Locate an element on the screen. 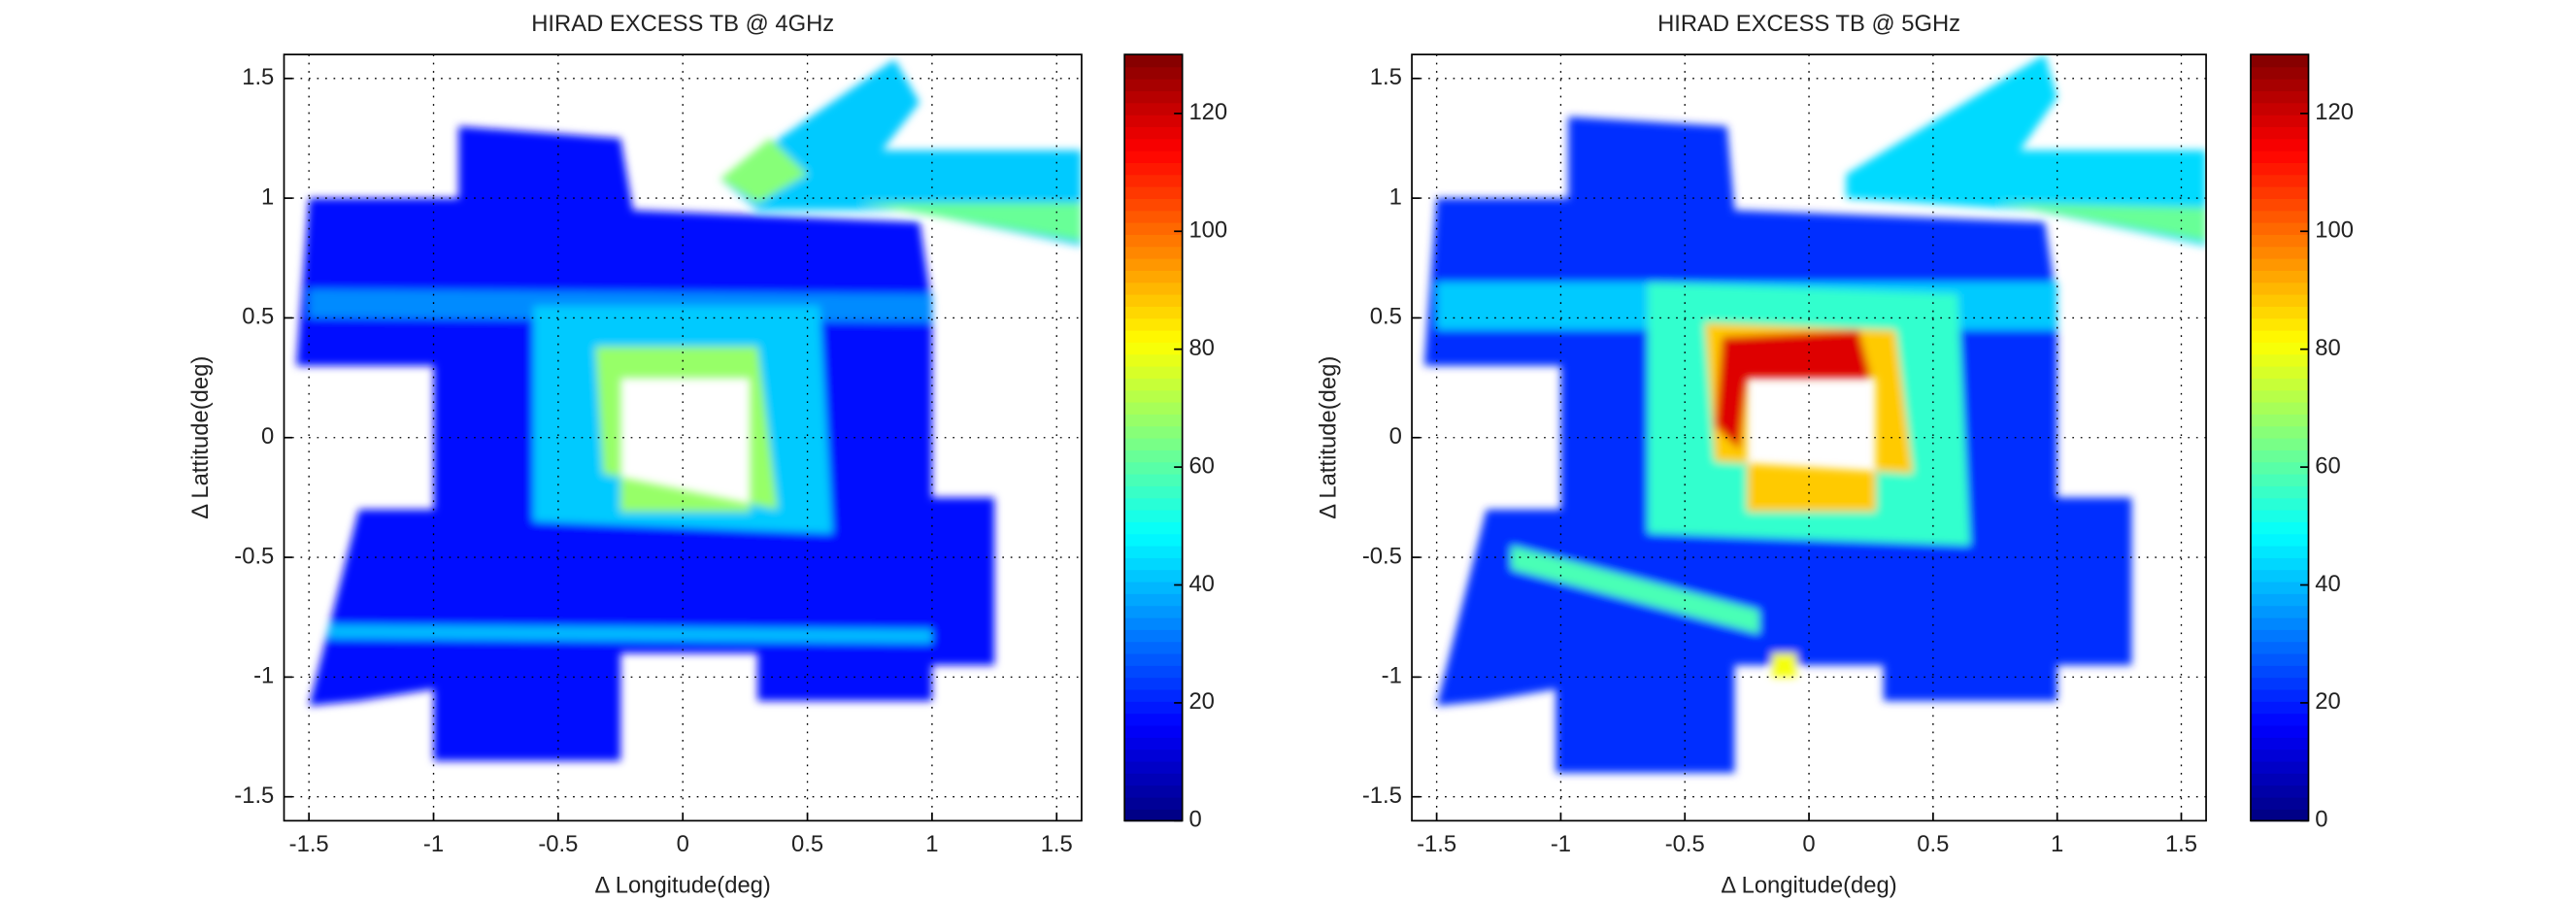 The height and width of the screenshot is (900, 2576). chart-title: HIRAD EXCESS TB @ 5GHz is located at coordinates (1809, 24).